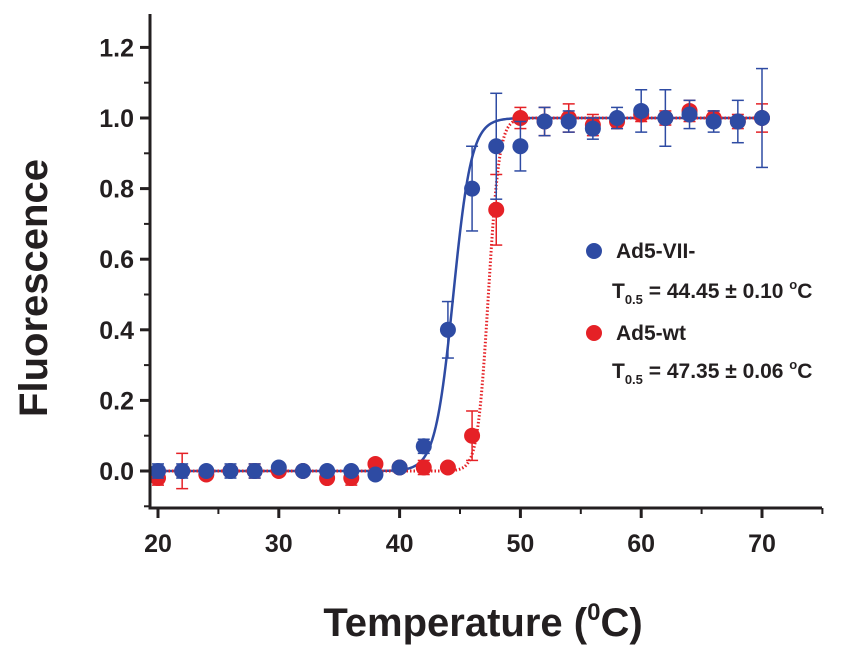 This screenshot has height=648, width=857. I want to click on legend-label-ad5-wt: Ad5-wt, so click(651, 333).